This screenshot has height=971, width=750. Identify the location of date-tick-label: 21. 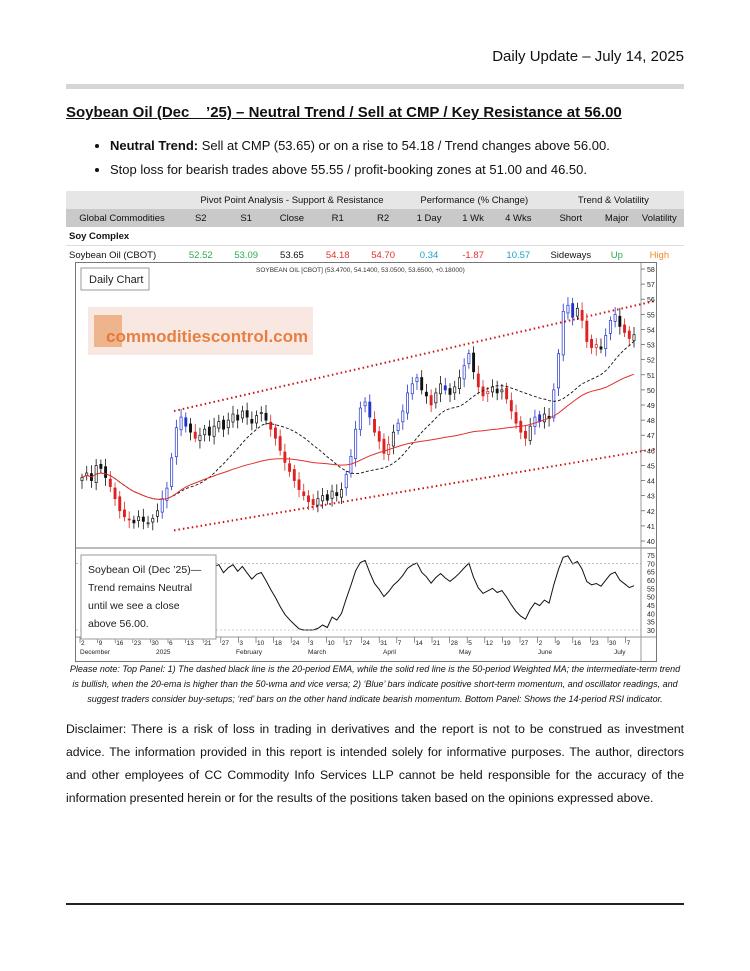
(208, 643).